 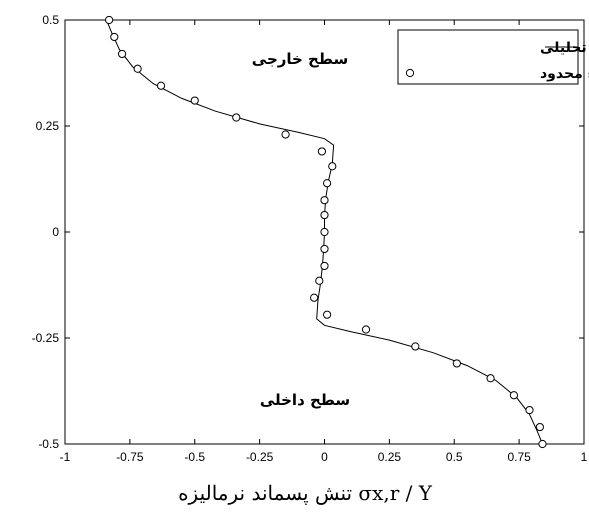 I want to click on x-tick-label: -0.5, so click(x=194, y=457).